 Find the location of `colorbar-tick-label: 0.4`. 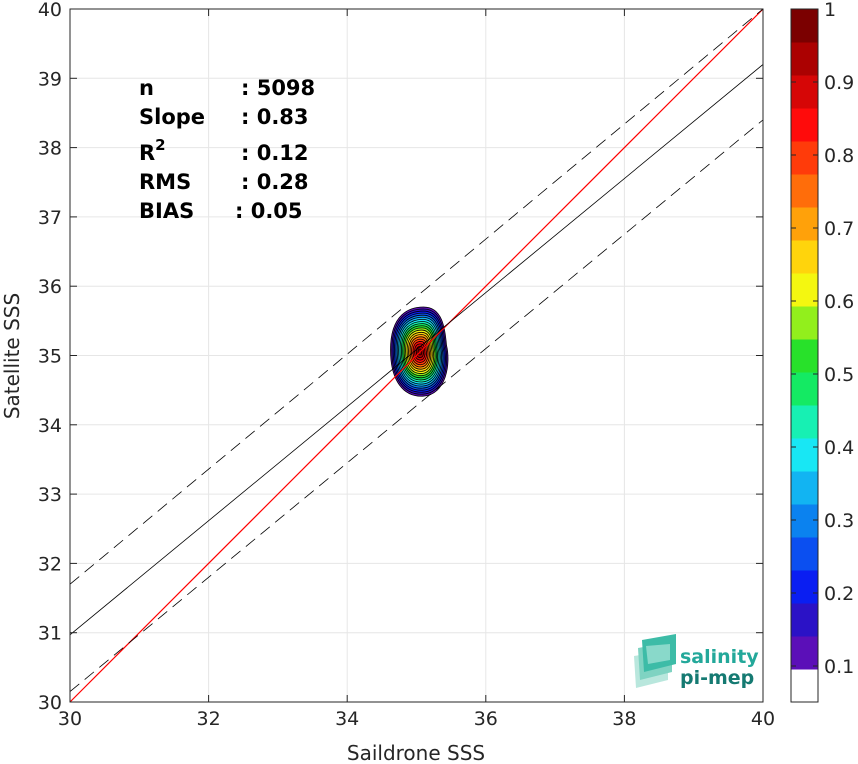

colorbar-tick-label: 0.4 is located at coordinates (839, 448).